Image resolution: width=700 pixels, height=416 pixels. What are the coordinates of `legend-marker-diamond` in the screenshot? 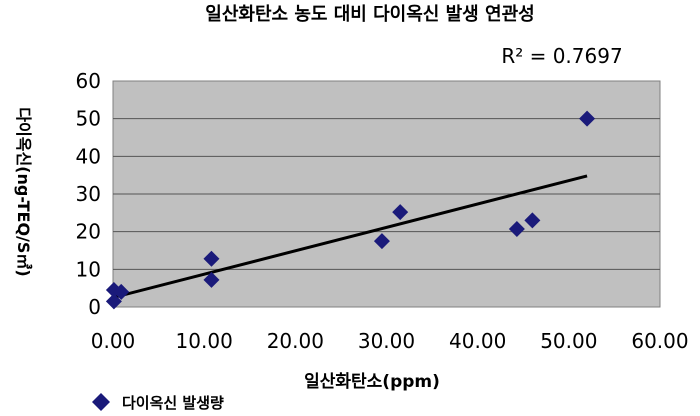 It's located at (101, 402).